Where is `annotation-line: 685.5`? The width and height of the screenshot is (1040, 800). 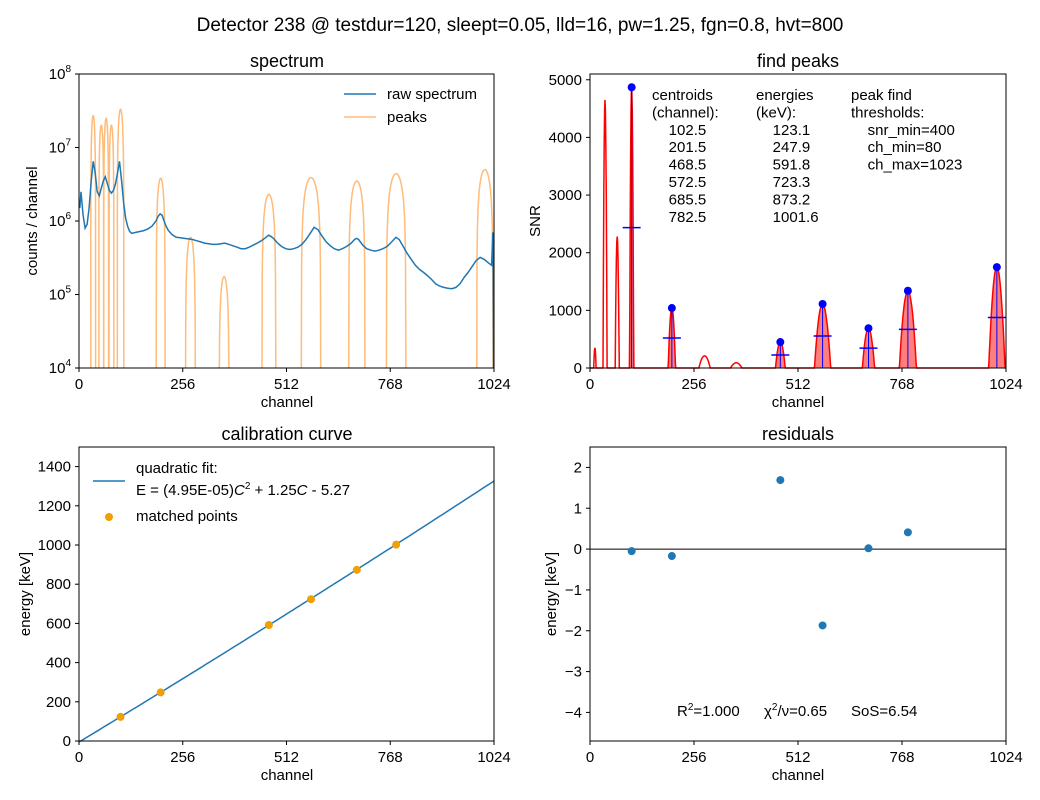
annotation-line: 685.5 is located at coordinates (679, 199).